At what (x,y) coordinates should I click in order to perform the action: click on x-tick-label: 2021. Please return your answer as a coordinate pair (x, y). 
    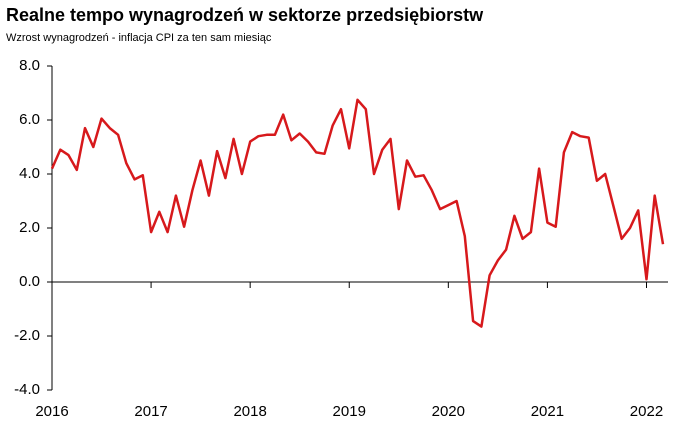
    Looking at the image, I should click on (547, 411).